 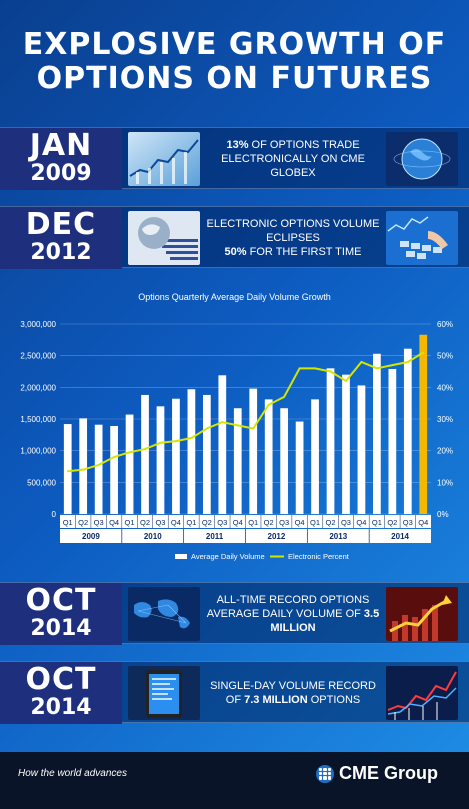 What do you see at coordinates (61, 224) in the screenshot?
I see `milestone-month: DEC` at bounding box center [61, 224].